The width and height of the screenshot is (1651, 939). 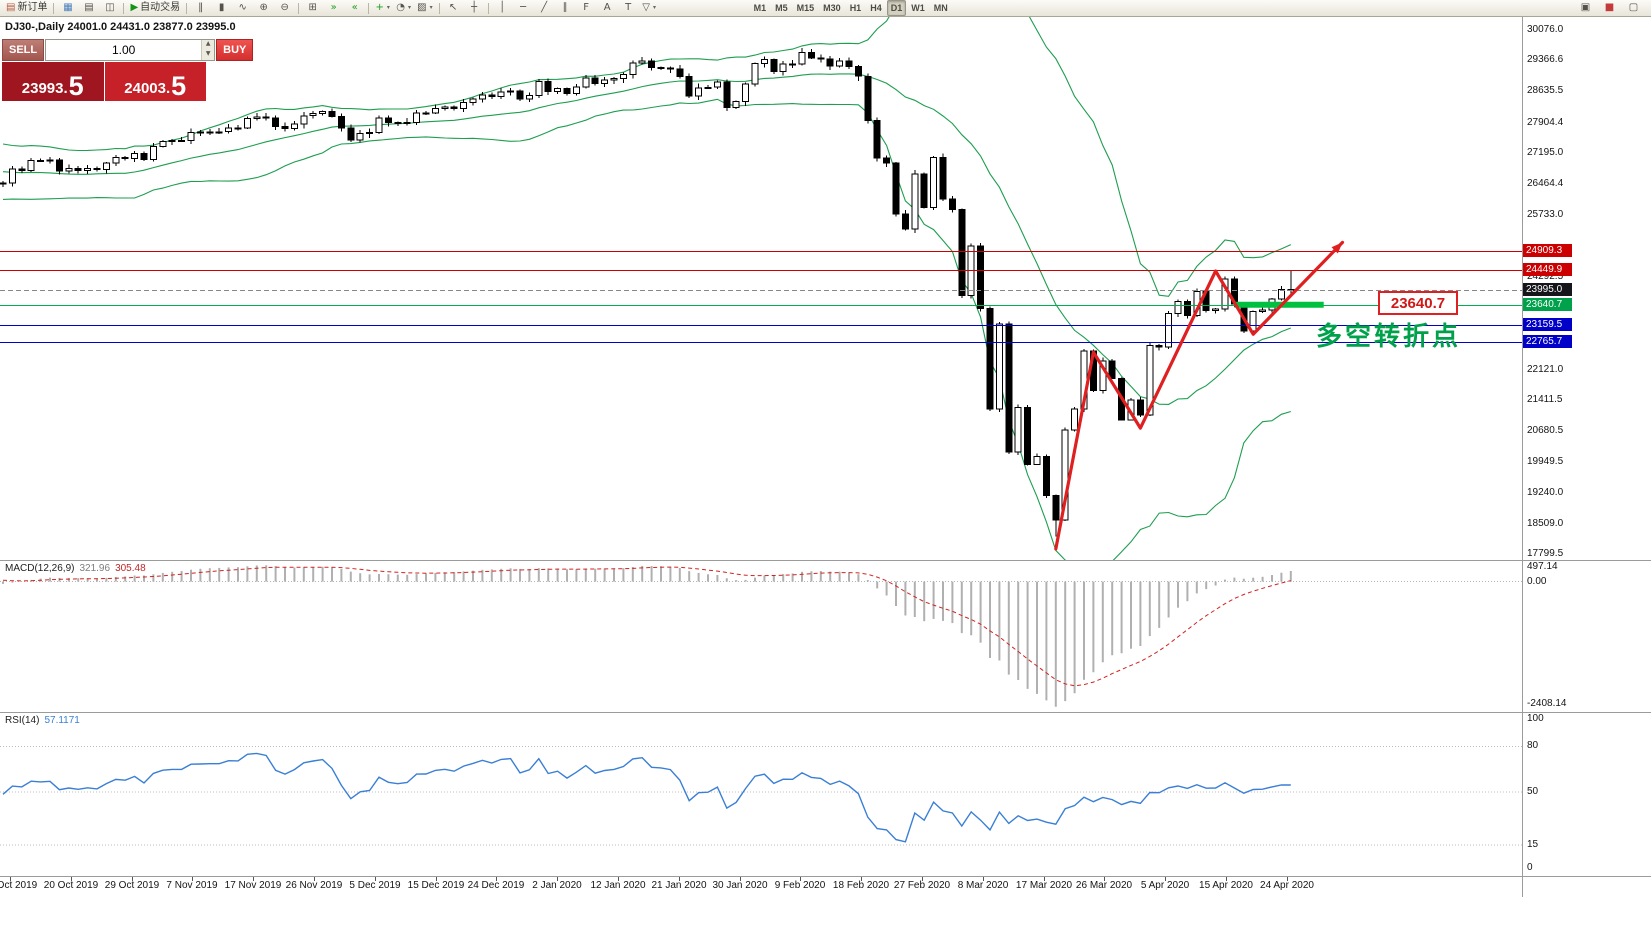 I want to click on text-button: A, so click(x=607, y=8).